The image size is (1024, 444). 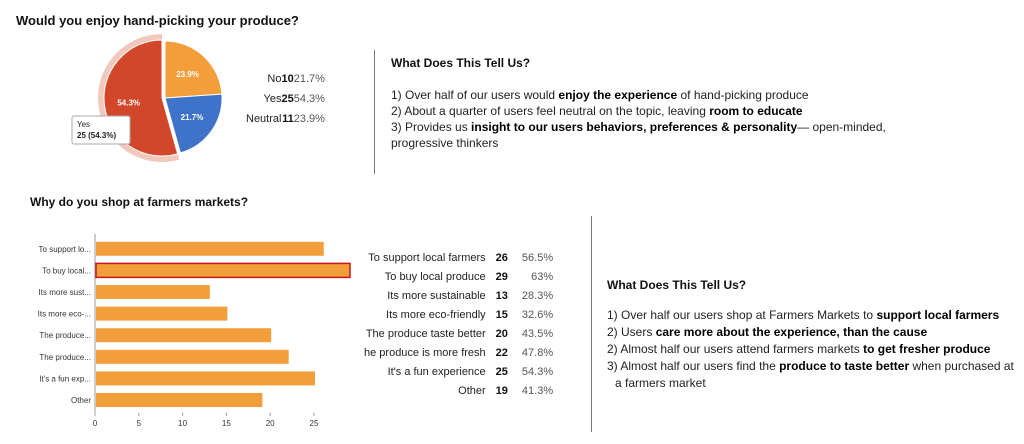 I want to click on pie-slice-label: 23.9%, so click(x=187, y=74).